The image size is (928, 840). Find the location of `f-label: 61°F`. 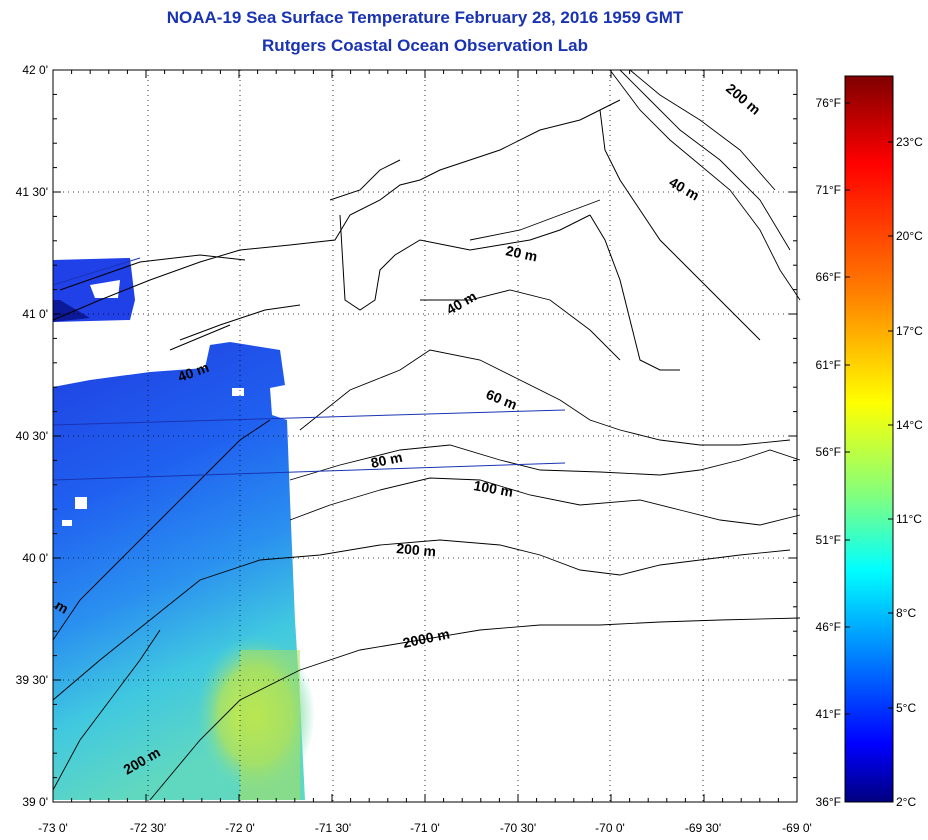

f-label: 61°F is located at coordinates (828, 365).